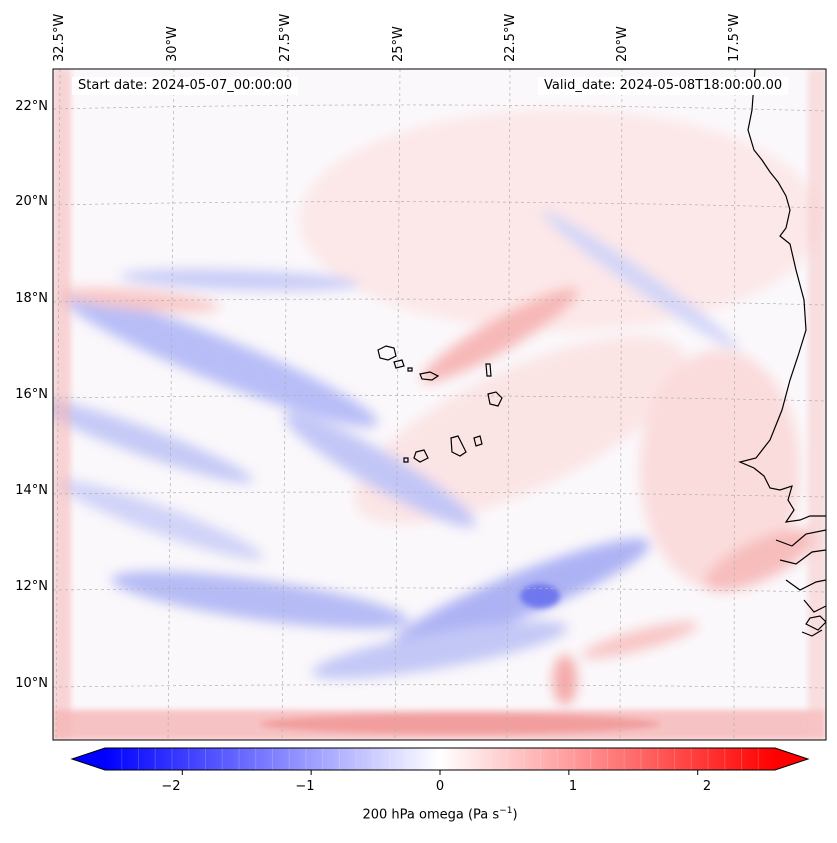 This screenshot has height=843, width=837. I want to click on colorbar-tick-label: −1, so click(305, 786).